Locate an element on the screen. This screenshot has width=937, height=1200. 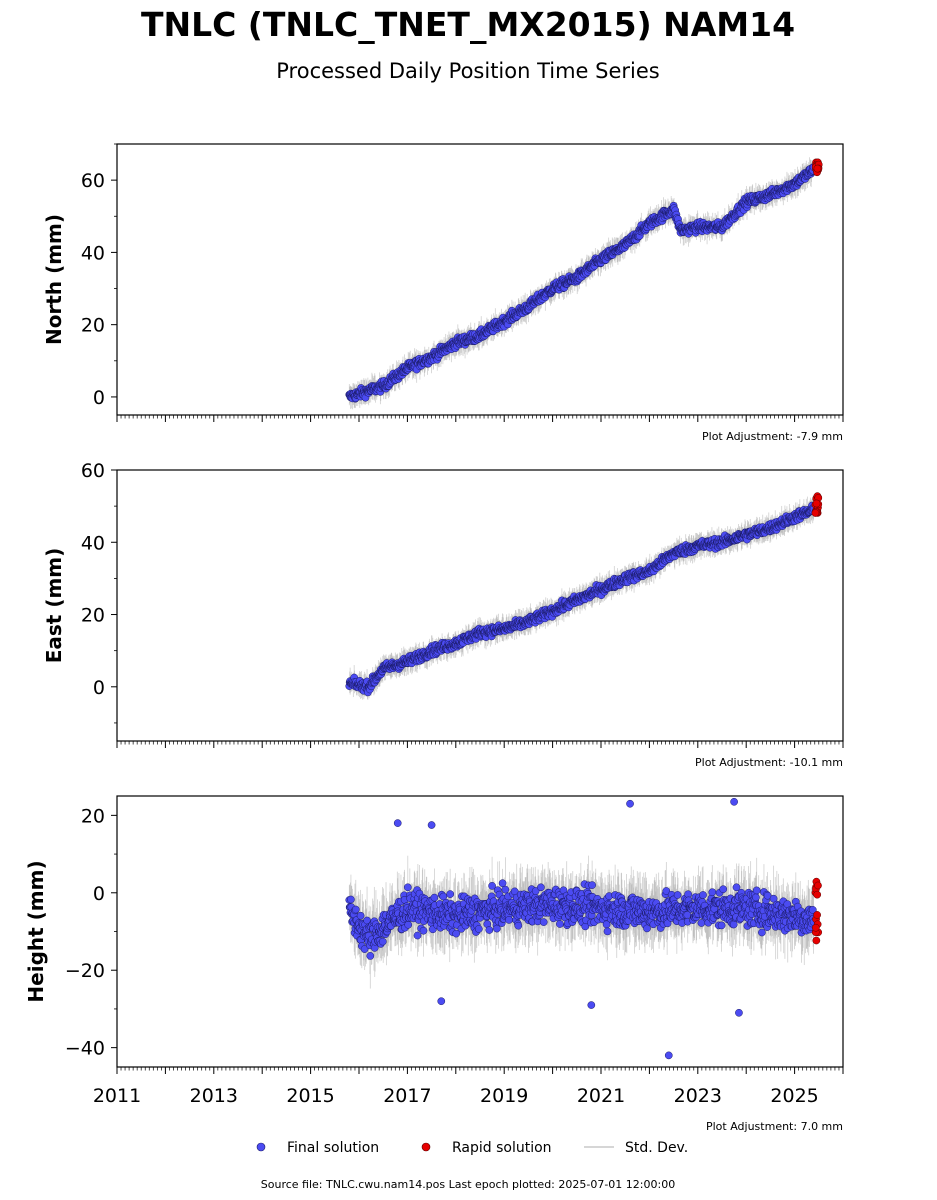
figure-title: TNLC (TNLC_TNET_MX2015) NAM14 is located at coordinates (468, 24).